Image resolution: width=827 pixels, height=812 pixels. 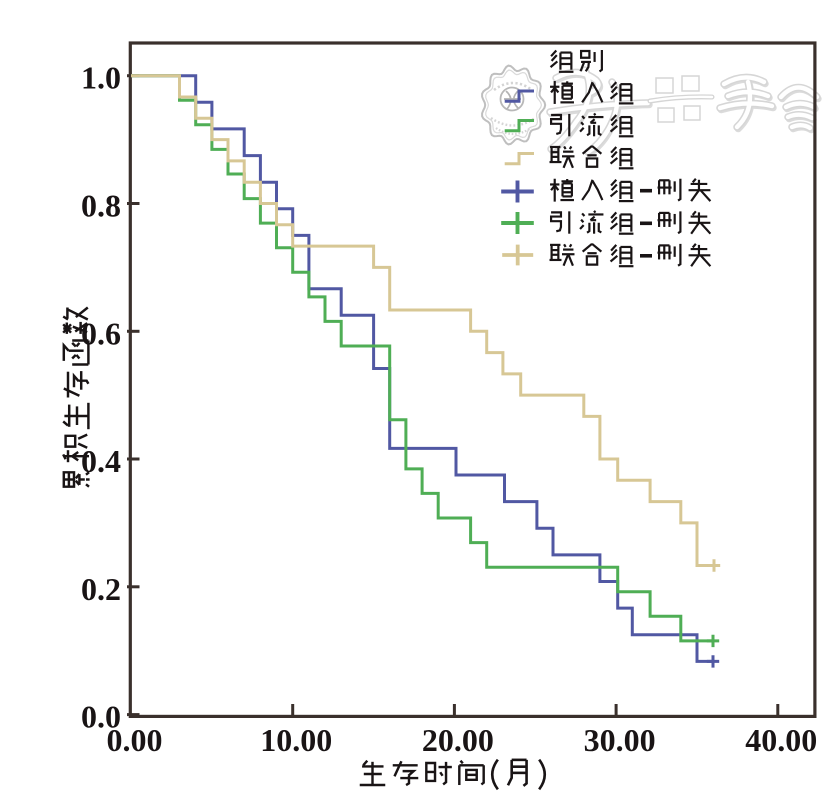 What do you see at coordinates (135, 740) in the screenshot?
I see `svg-text: 0.00` at bounding box center [135, 740].